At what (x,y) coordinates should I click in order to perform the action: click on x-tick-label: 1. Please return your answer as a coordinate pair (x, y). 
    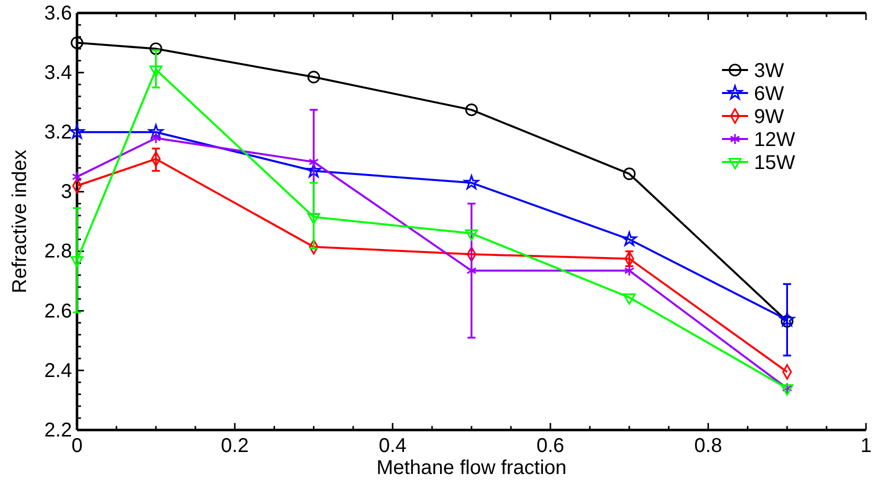
    Looking at the image, I should click on (866, 446).